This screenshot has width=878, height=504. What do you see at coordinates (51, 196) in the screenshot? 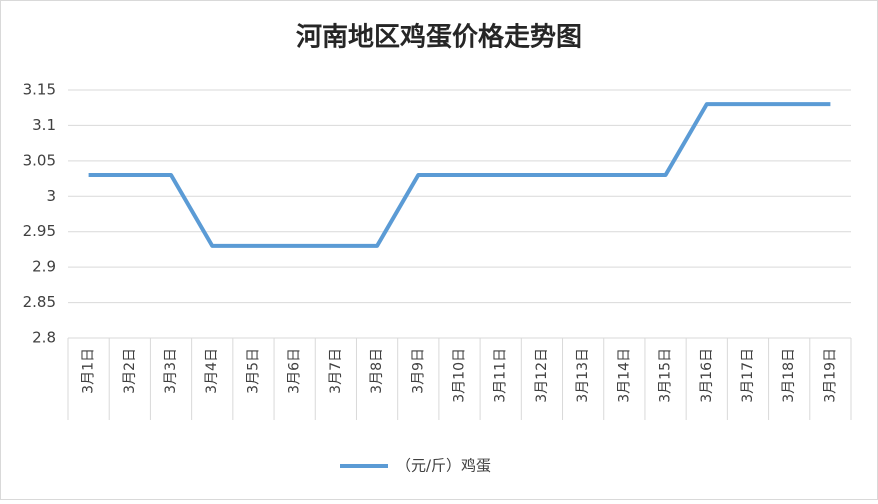
I see `y-tick-label: 3` at bounding box center [51, 196].